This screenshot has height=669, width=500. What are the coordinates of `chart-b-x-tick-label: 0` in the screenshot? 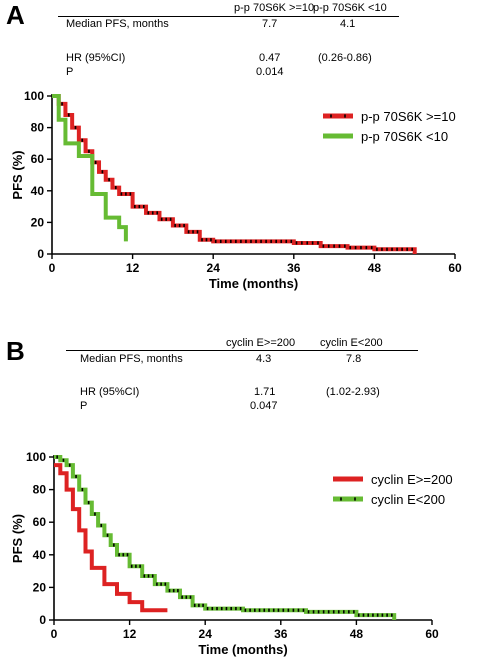 It's located at (54, 634).